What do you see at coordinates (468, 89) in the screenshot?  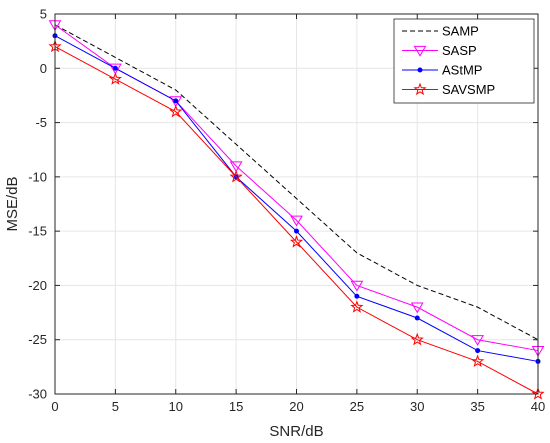 I see `legend-label-savsmp: SAVSMP` at bounding box center [468, 89].